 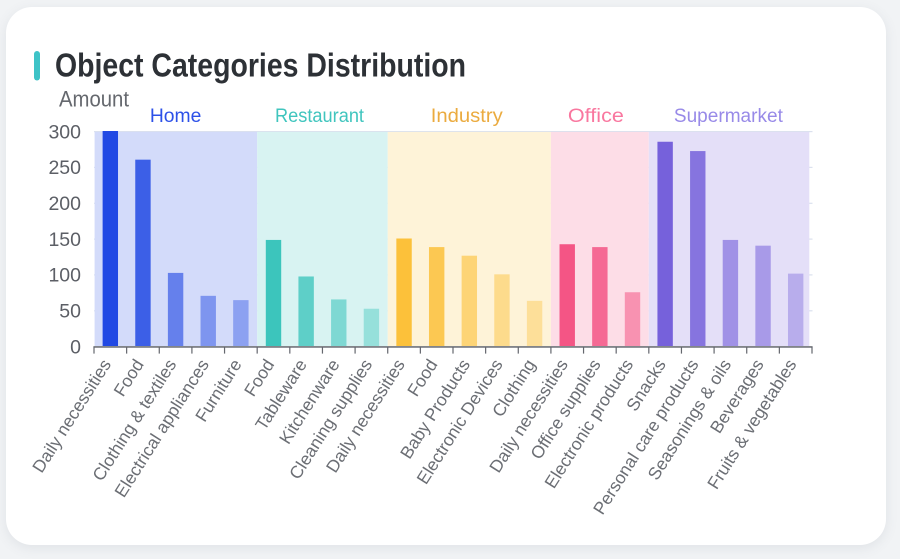 I want to click on svg-text: 150, so click(x=64, y=240).